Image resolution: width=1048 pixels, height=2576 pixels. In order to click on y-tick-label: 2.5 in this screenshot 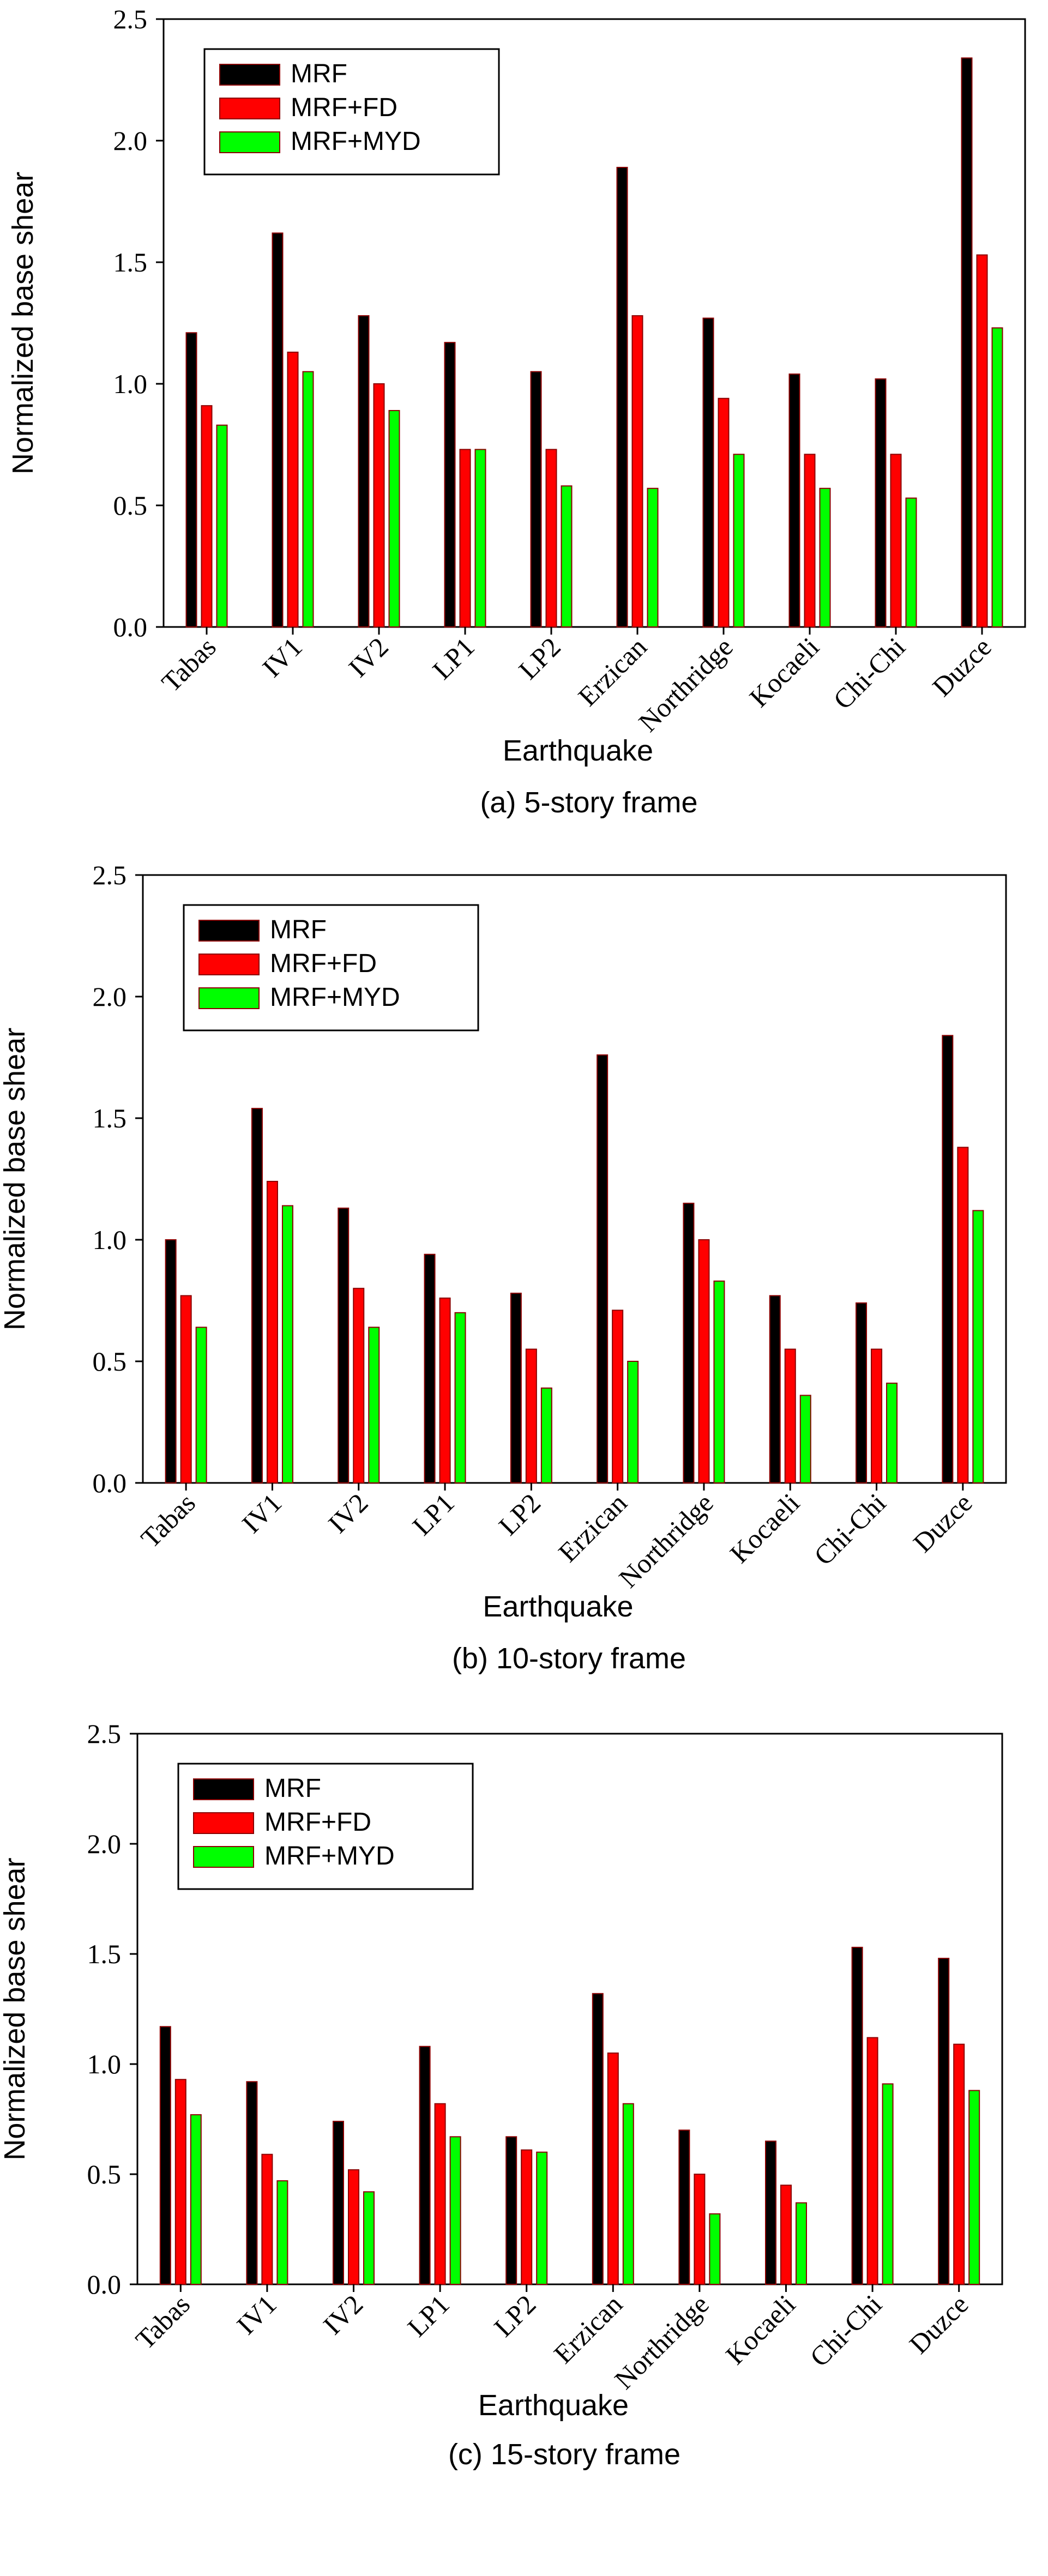, I will do `click(105, 1734)`.